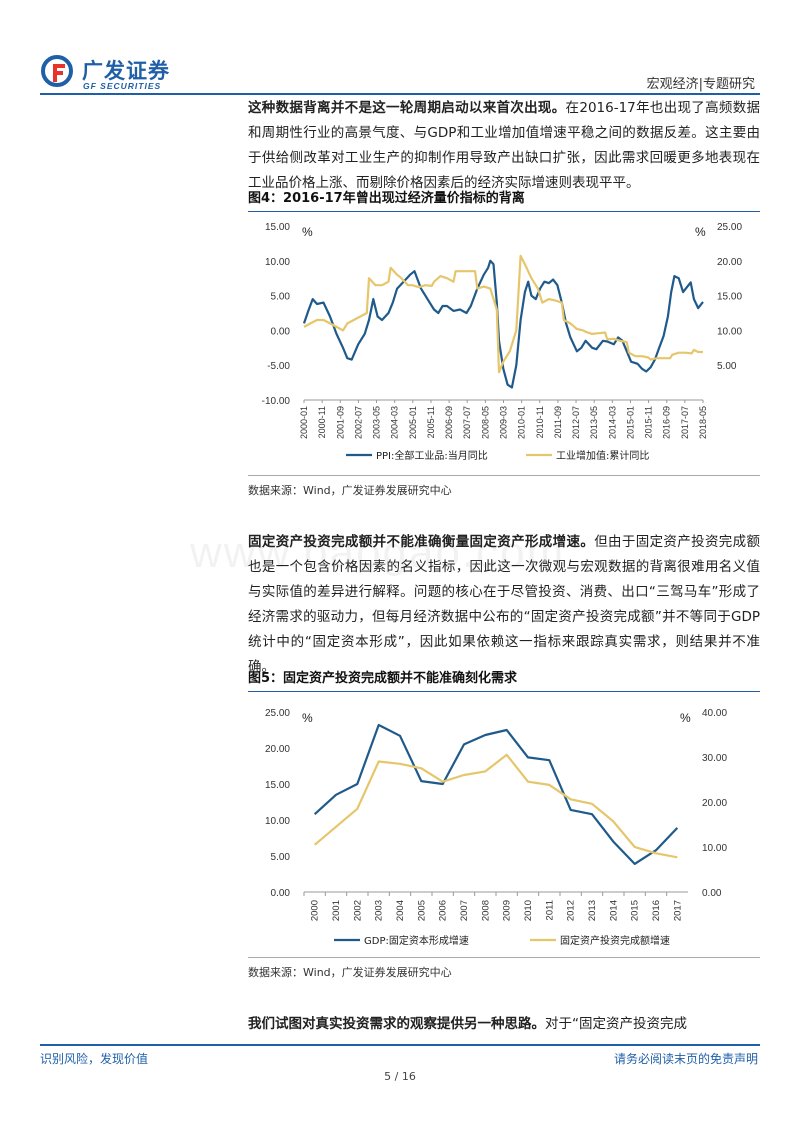 The image size is (800, 1132). What do you see at coordinates (57, 71) in the screenshot?
I see `gf-logo-icon` at bounding box center [57, 71].